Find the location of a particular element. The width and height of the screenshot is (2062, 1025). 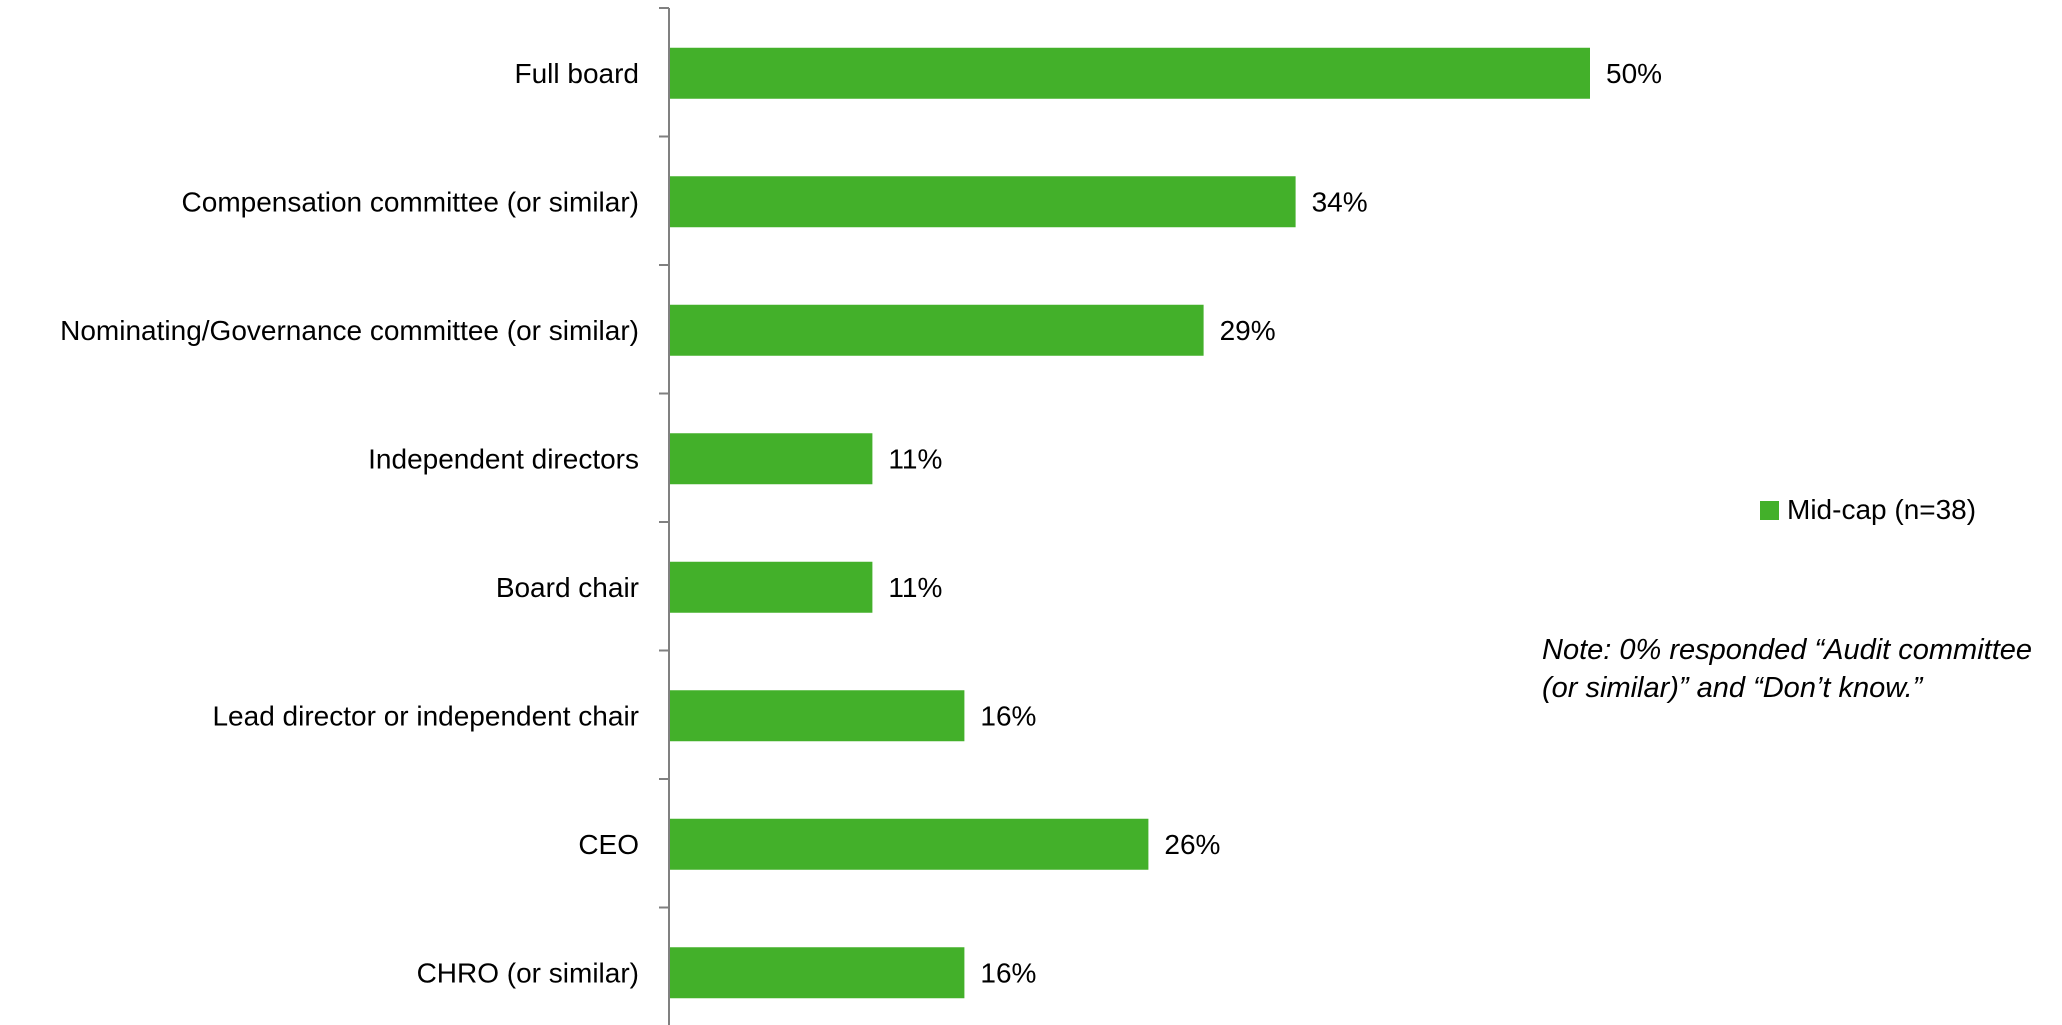

data-label: 50% is located at coordinates (1634, 73).